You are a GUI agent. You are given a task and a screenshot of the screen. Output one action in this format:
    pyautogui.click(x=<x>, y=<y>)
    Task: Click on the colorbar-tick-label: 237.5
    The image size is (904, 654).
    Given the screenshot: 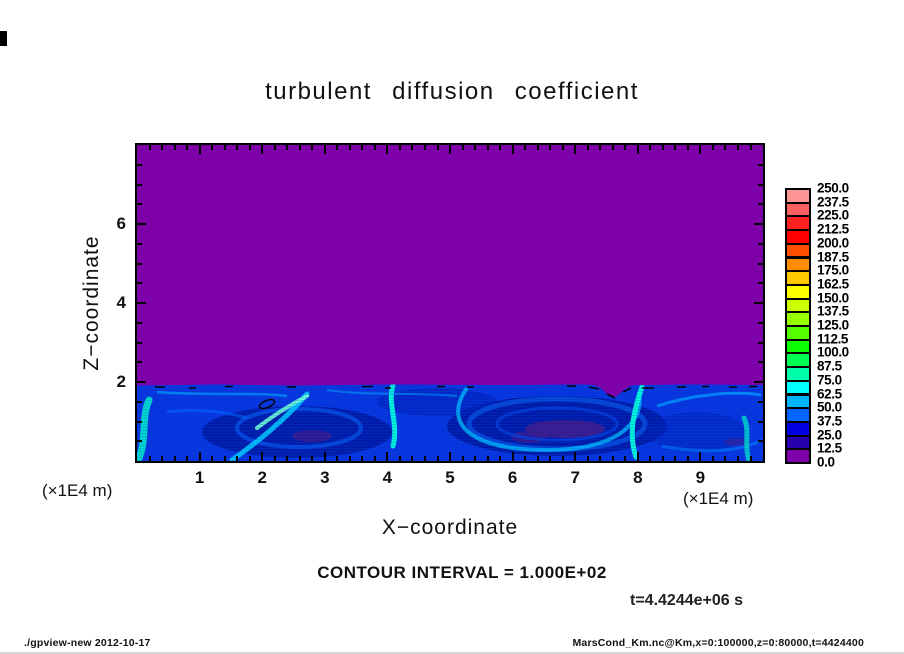 What is the action you would take?
    pyautogui.click(x=833, y=202)
    